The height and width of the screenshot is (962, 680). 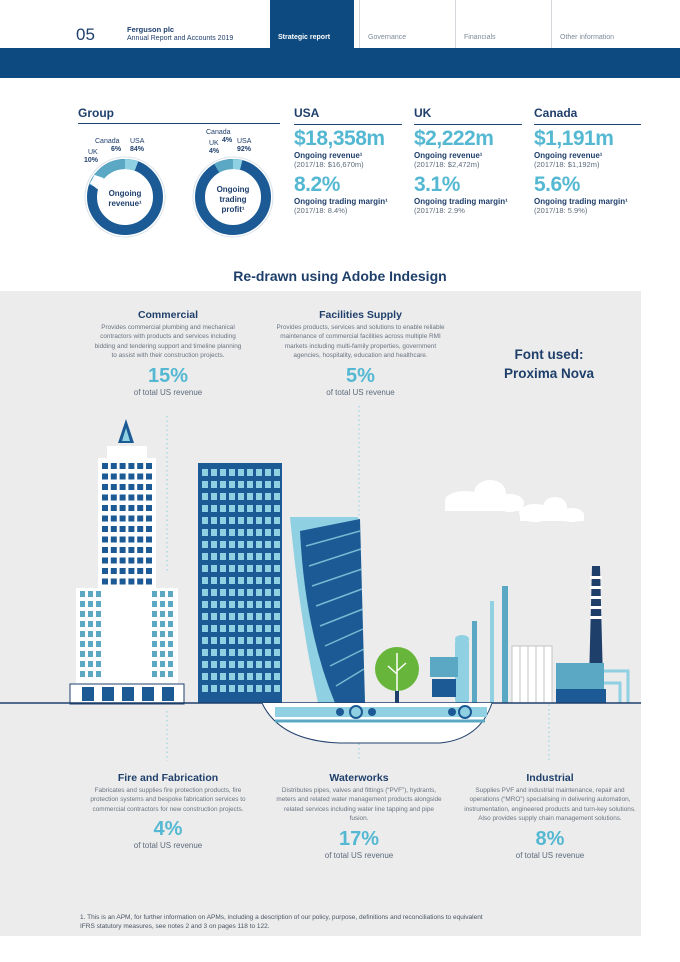 What do you see at coordinates (359, 838) in the screenshot?
I see `segment-pct: 17%` at bounding box center [359, 838].